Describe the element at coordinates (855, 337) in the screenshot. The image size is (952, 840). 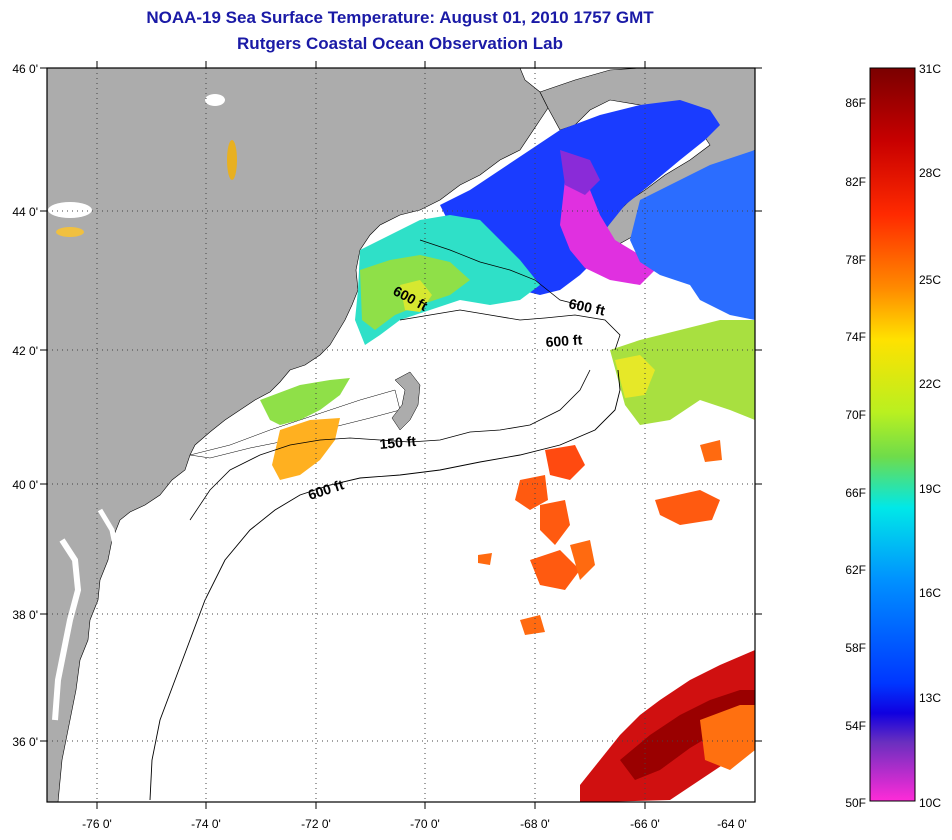
I see `colorbar-f-label: 74F` at that location.